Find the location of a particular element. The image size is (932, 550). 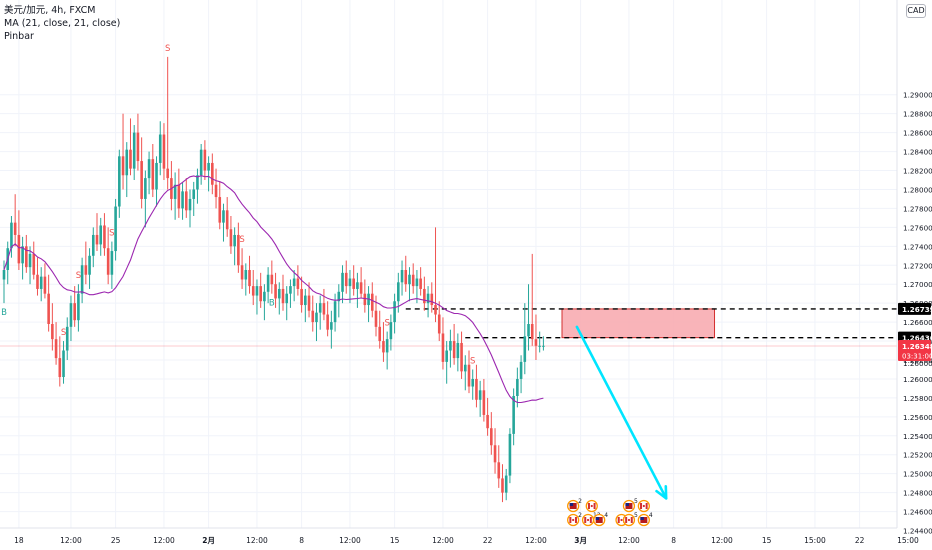

time-tick-label: 15 is located at coordinates (767, 540).